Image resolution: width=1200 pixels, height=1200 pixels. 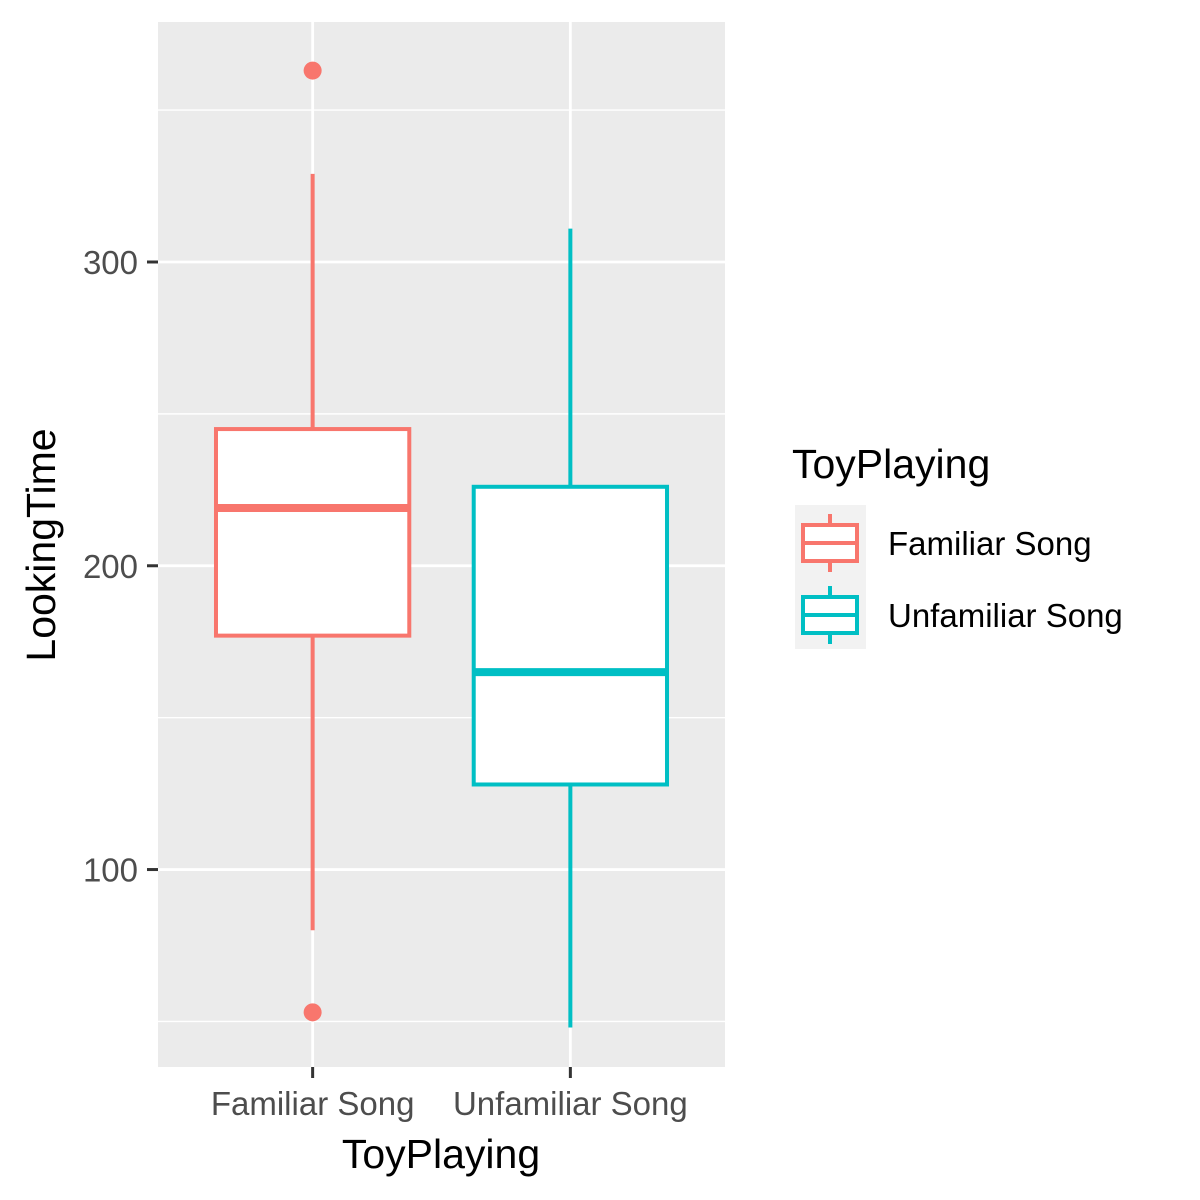 I want to click on legend: ToyPlaying Familiar Song Unfamiliar Song, so click(x=957, y=545).